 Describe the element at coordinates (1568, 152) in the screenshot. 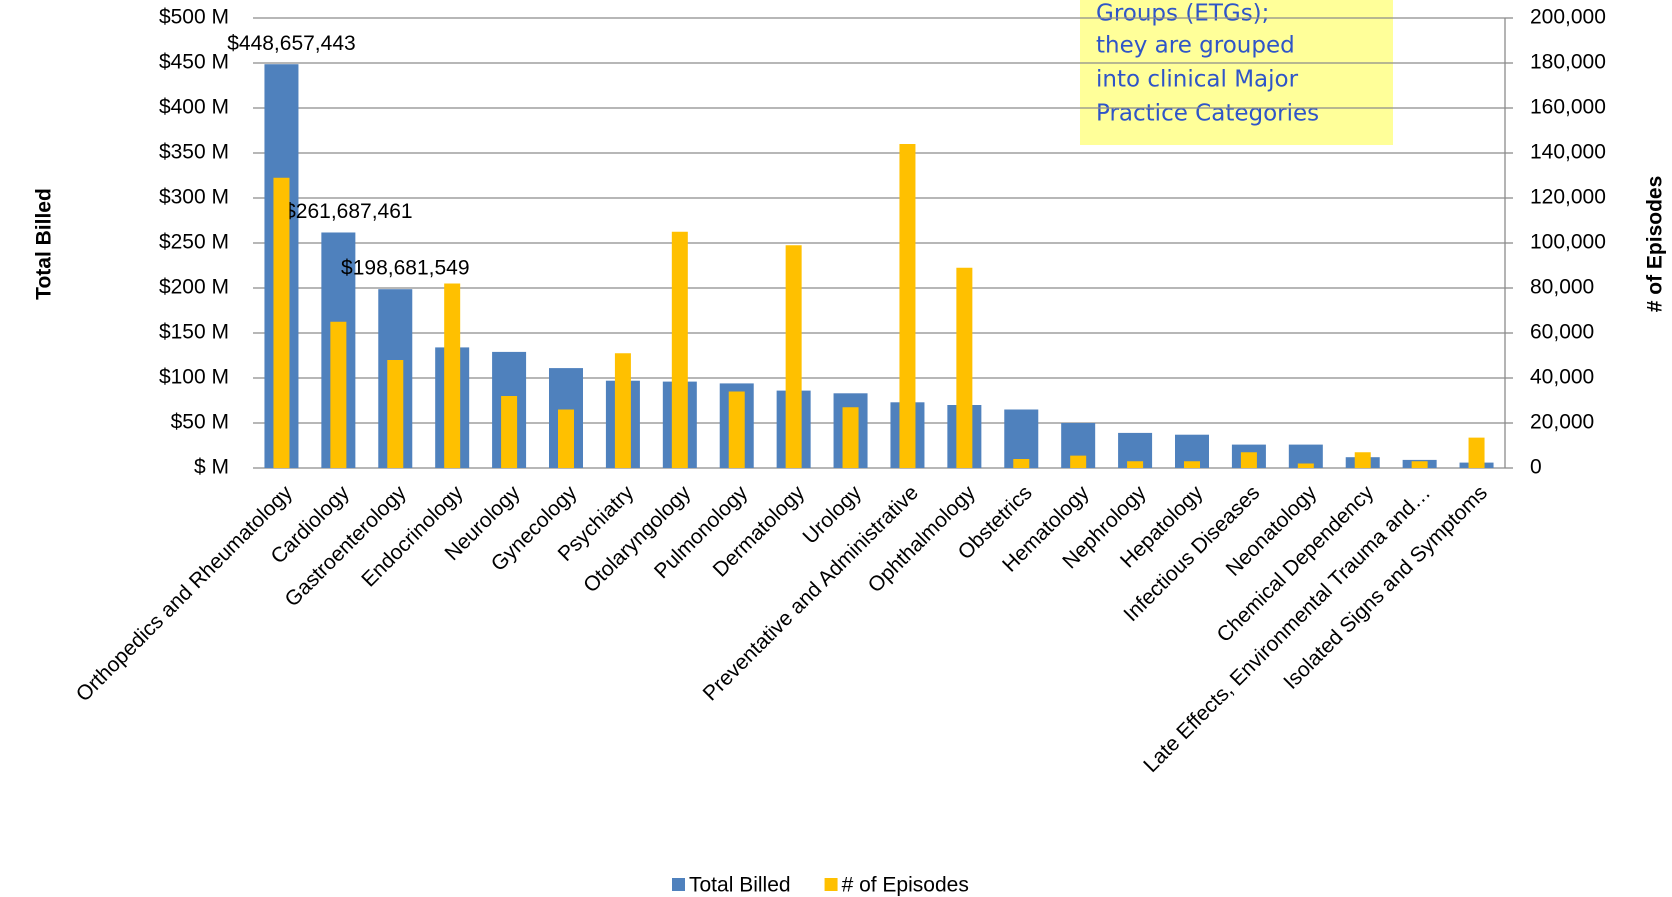

I see `y2-tick-label: 140,000` at that location.